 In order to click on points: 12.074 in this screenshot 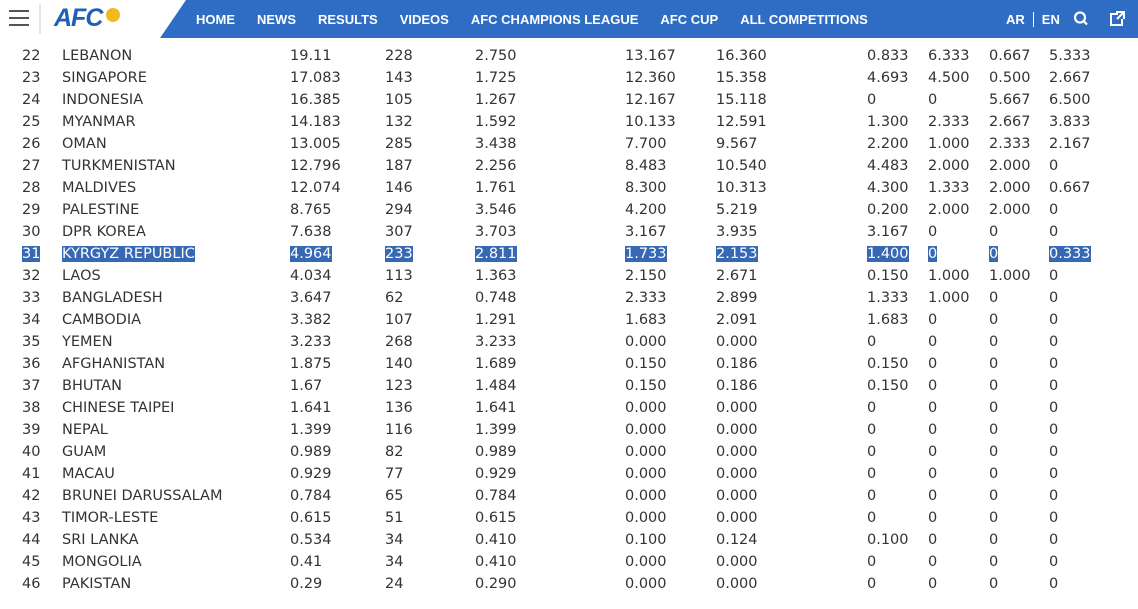, I will do `click(315, 188)`.